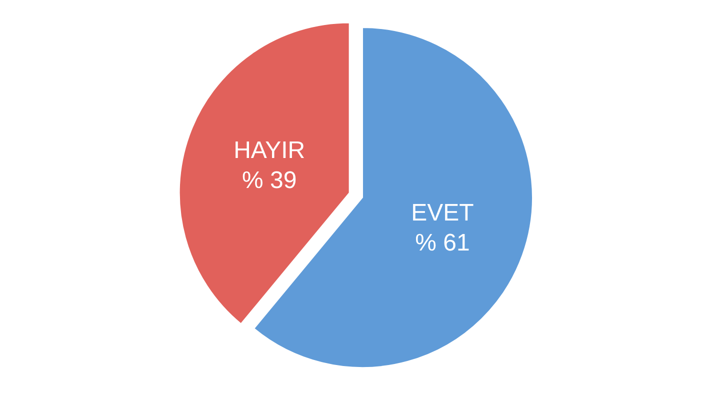  What do you see at coordinates (269, 180) in the screenshot?
I see `data-label: % 39` at bounding box center [269, 180].